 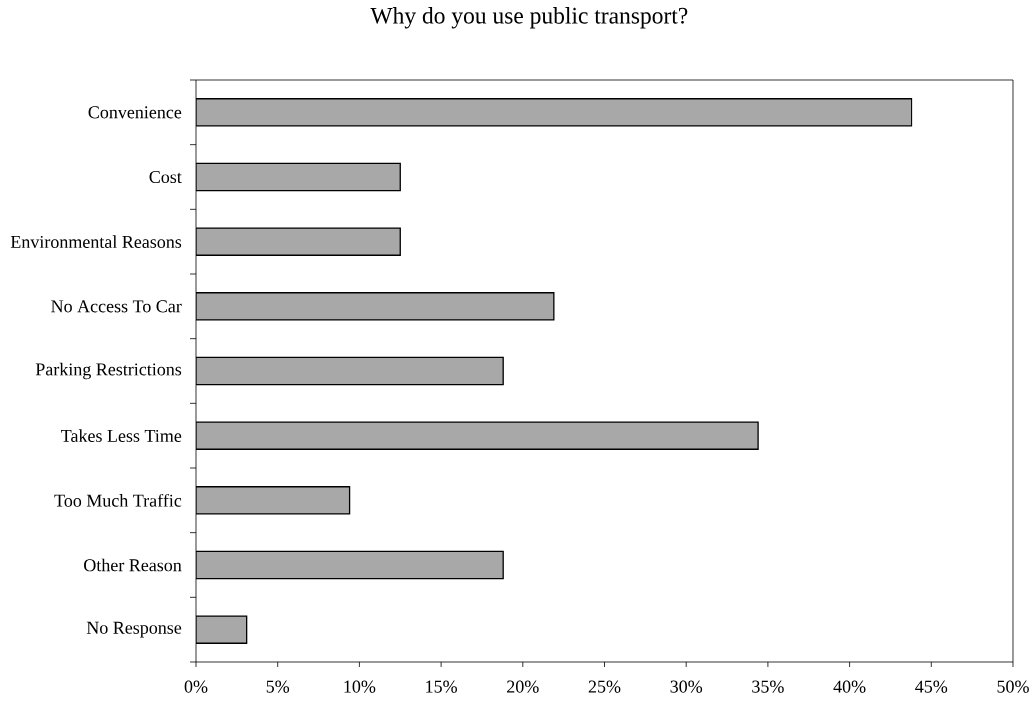 I want to click on x-tick-label: 10%, so click(x=360, y=686).